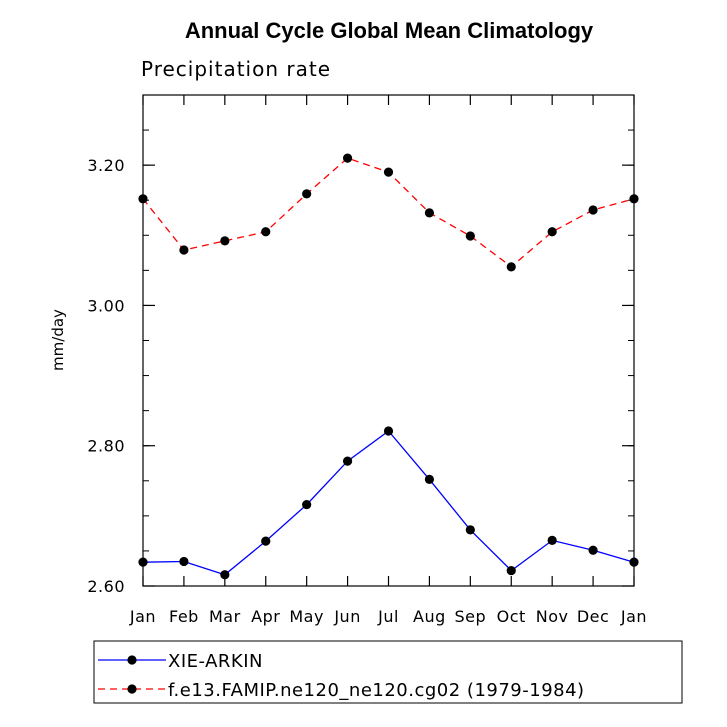 This screenshot has height=727, width=727. What do you see at coordinates (106, 446) in the screenshot?
I see `y-tick-label: 2.80` at bounding box center [106, 446].